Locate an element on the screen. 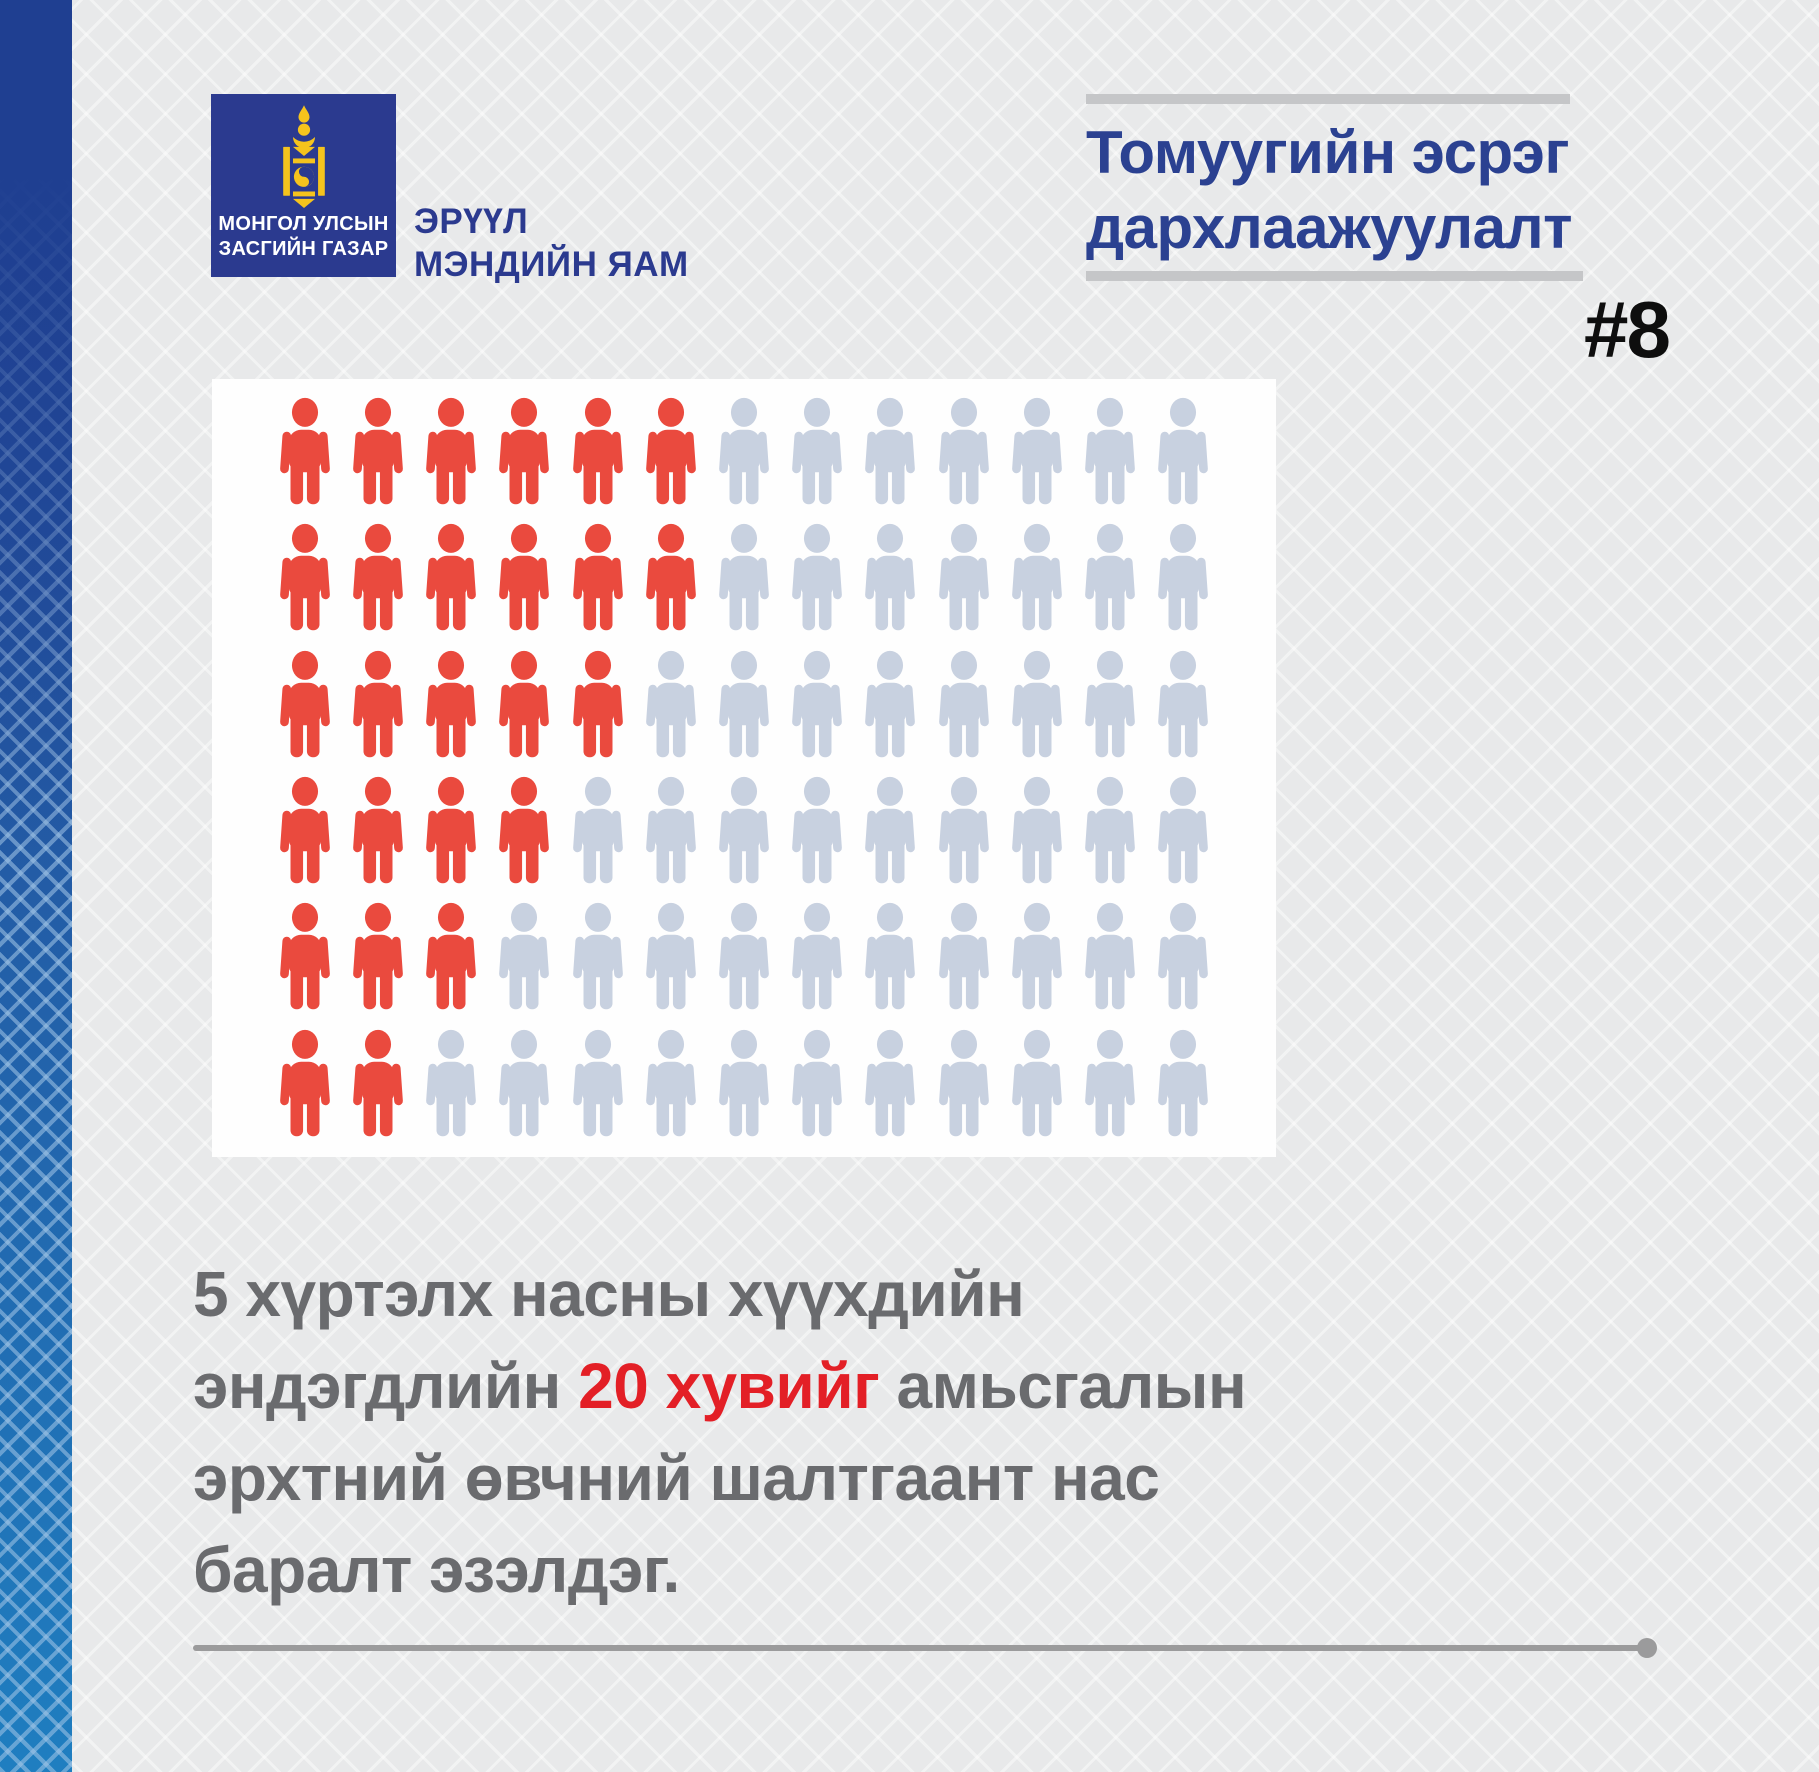 This screenshot has width=1819, height=1772. campaign-title-line1: Томуугийн эсрэг is located at coordinates (1327, 152).